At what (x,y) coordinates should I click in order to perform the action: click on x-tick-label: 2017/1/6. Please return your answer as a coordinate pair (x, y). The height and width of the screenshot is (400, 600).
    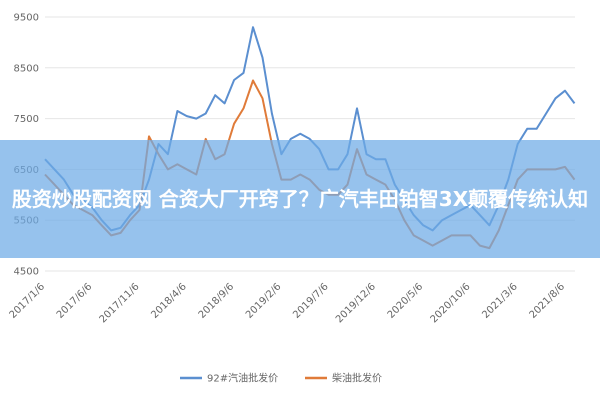
    Looking at the image, I should click on (28, 301).